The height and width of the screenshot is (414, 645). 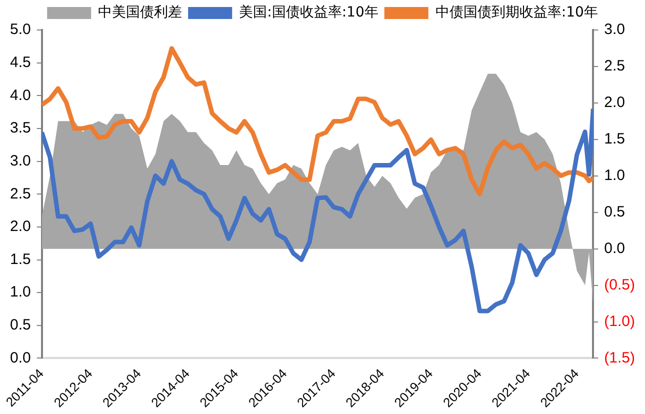 What do you see at coordinates (620, 285) in the screenshot?
I see `y2-tick-label: (0.5)` at bounding box center [620, 285].